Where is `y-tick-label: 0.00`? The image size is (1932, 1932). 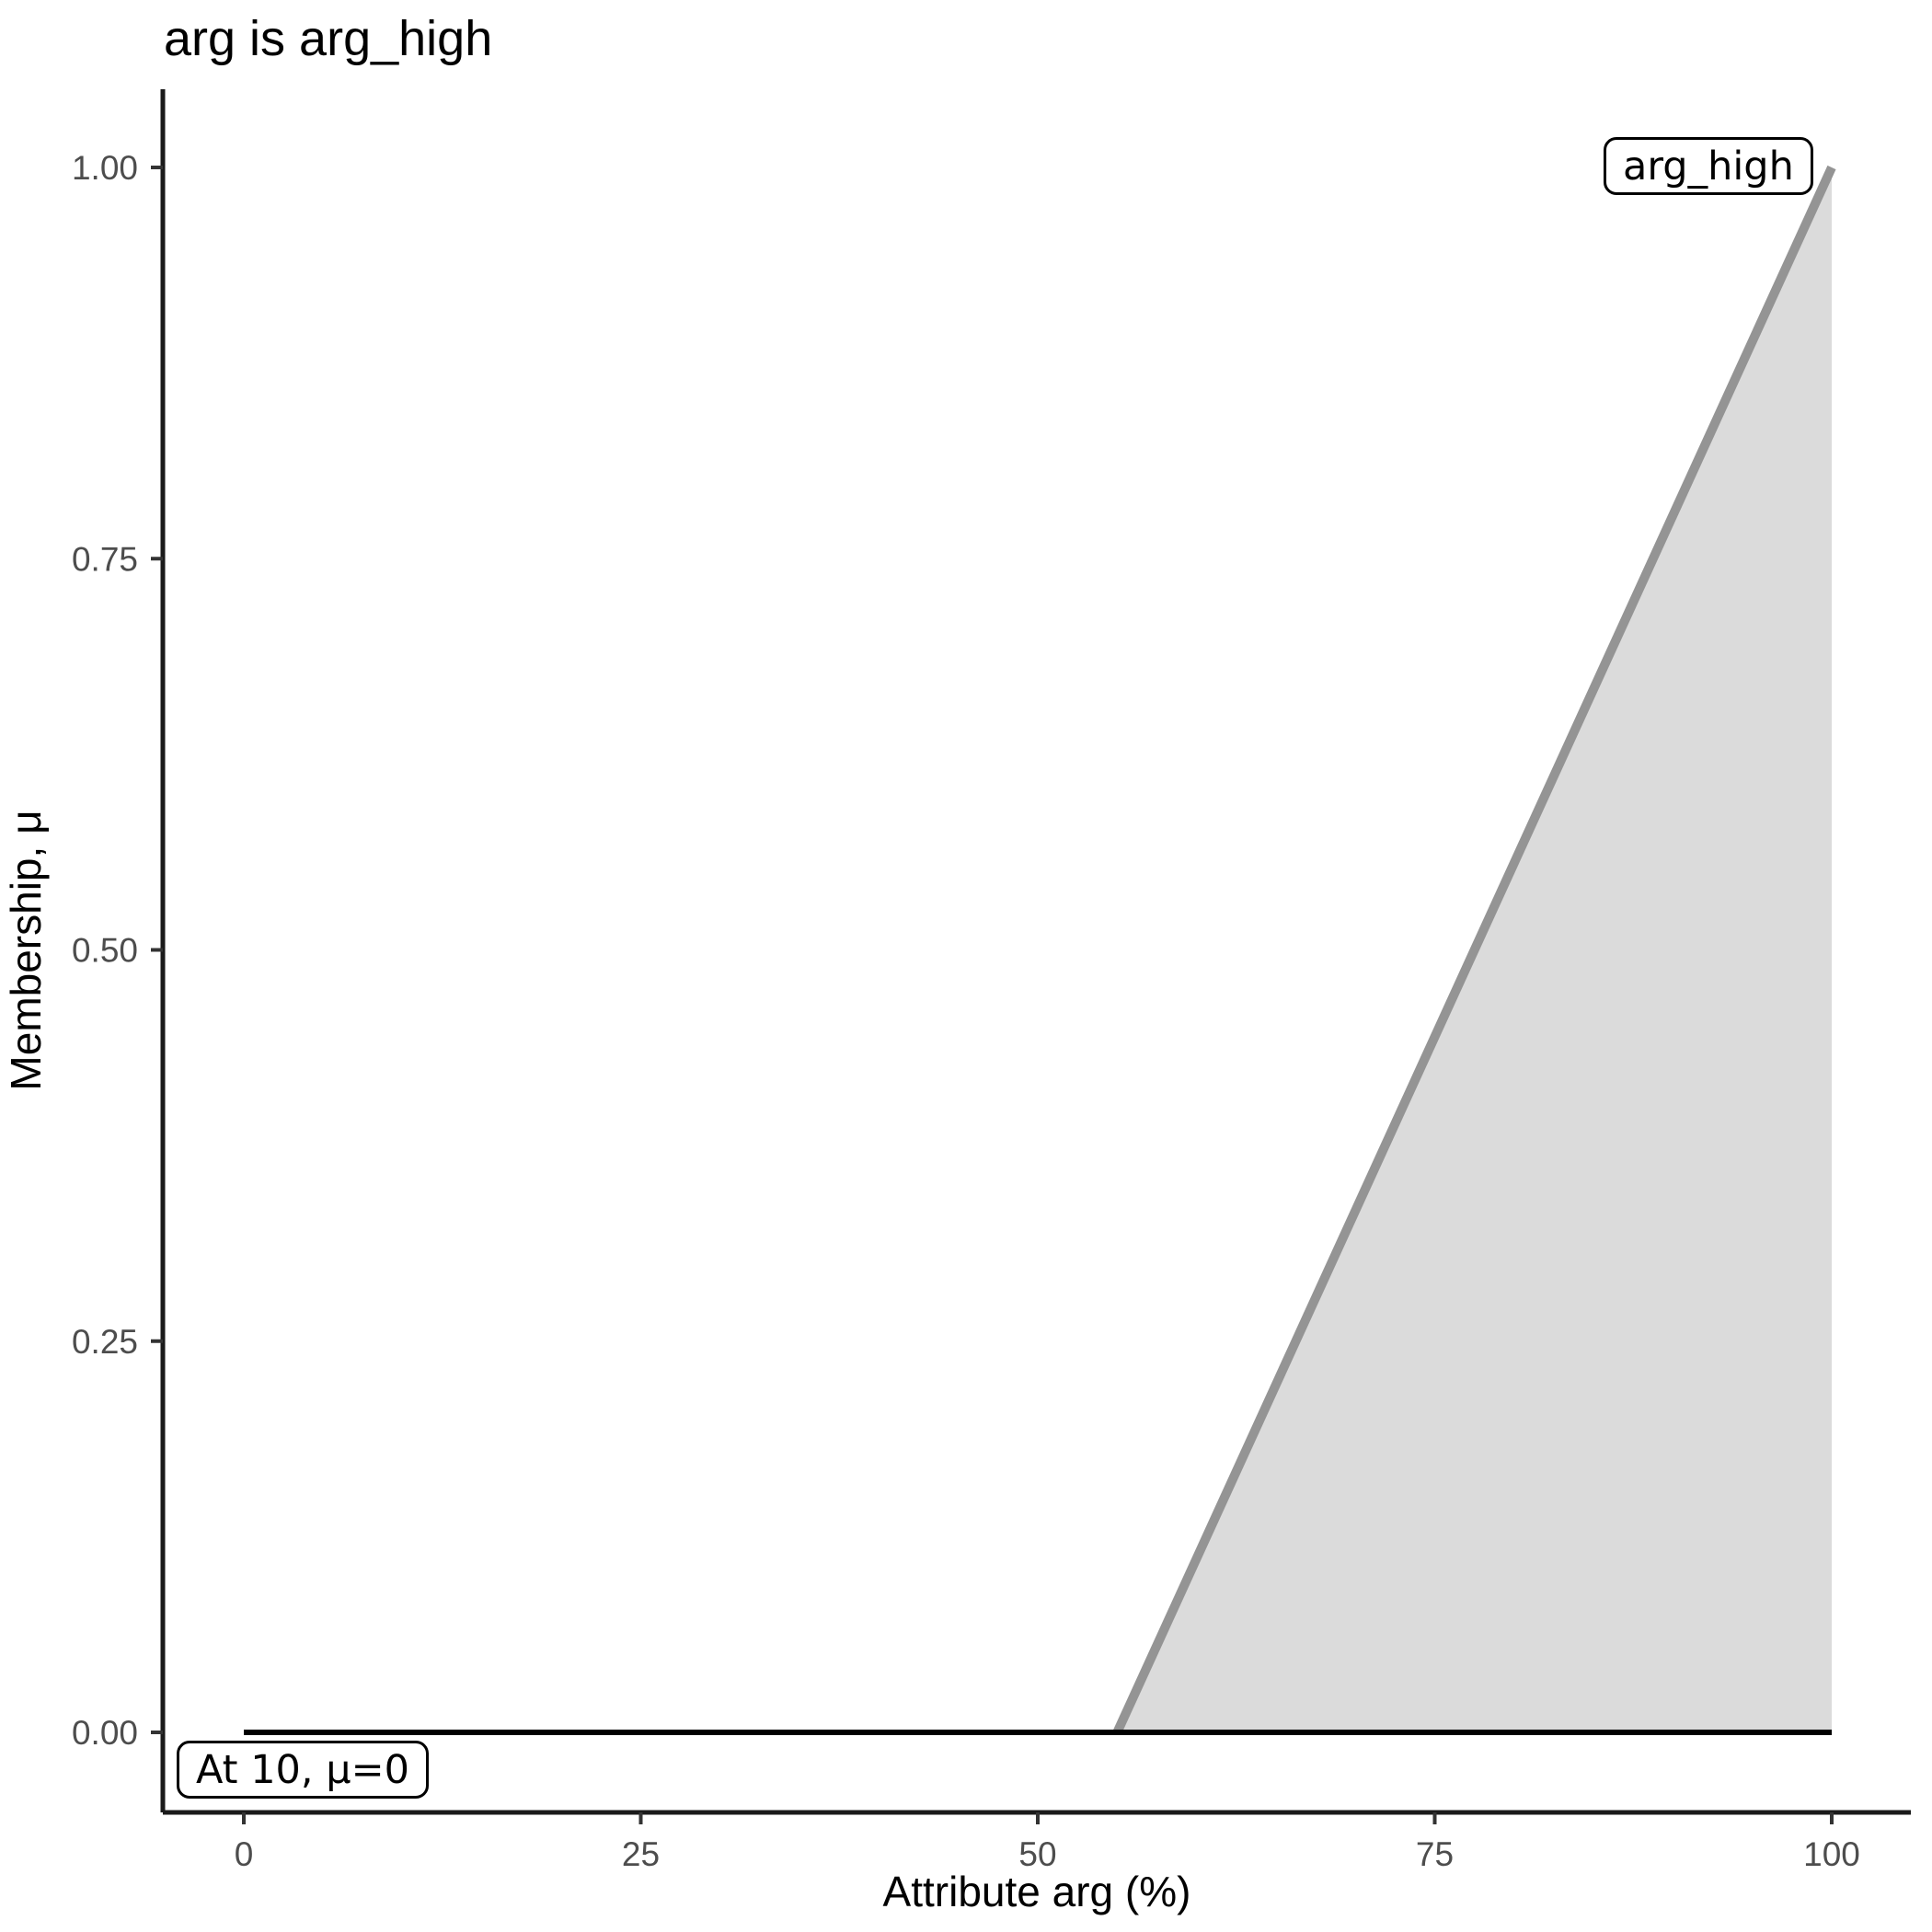
y-tick-label: 0.00 is located at coordinates (105, 1733).